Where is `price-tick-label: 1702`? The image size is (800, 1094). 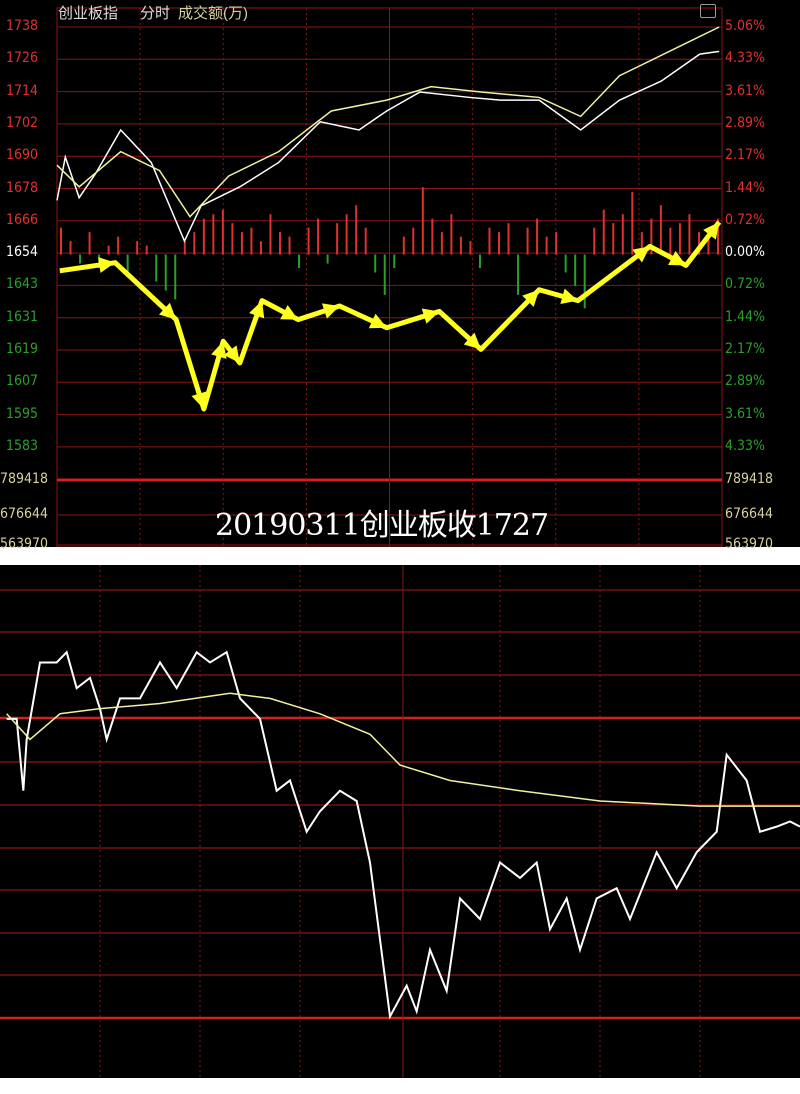 price-tick-label: 1702 is located at coordinates (22, 122).